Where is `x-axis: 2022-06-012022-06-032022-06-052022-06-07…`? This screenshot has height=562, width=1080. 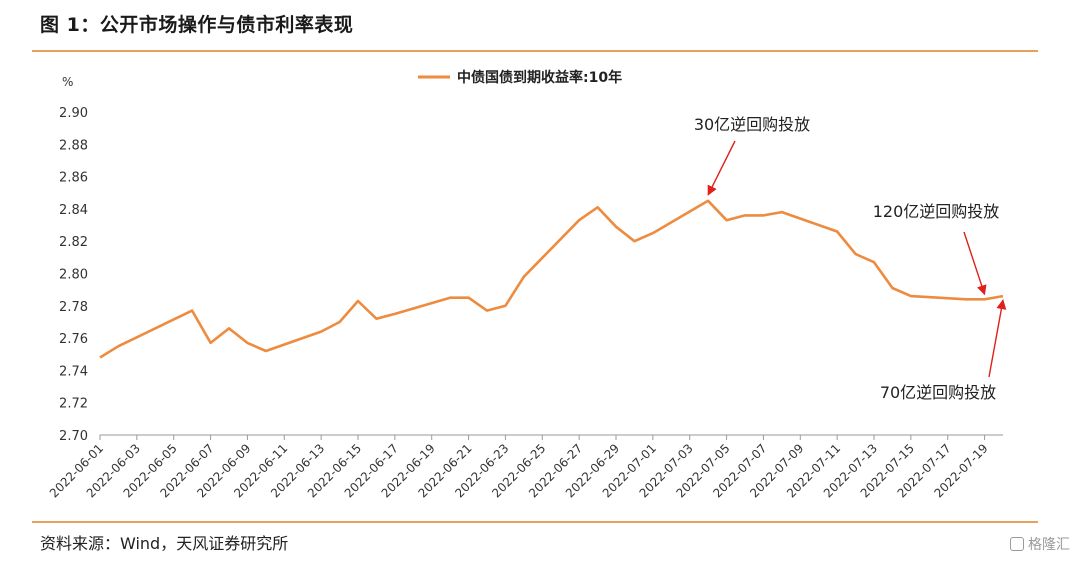
x-axis: 2022-06-012022-06-032022-06-052022-06-07… is located at coordinates (525, 467).